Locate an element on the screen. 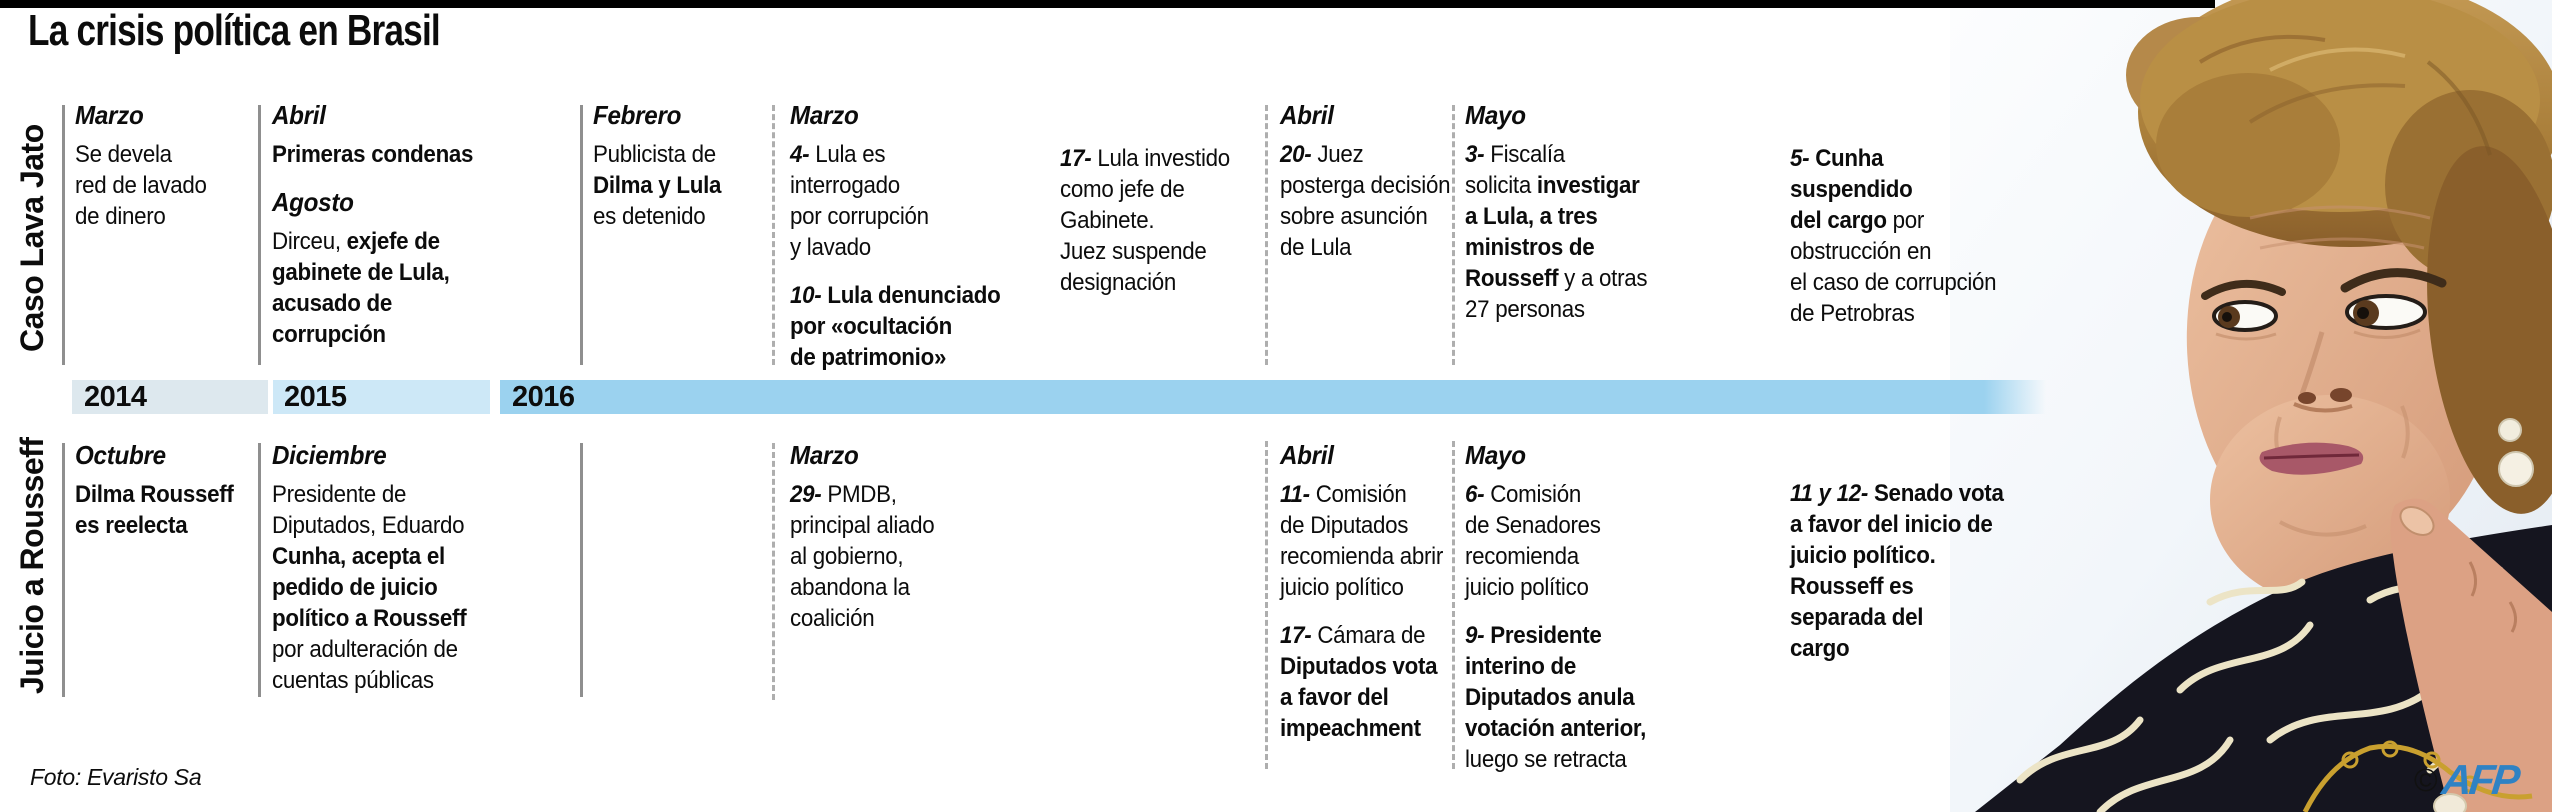  photo-credit: Foto: Evaristo Sa is located at coordinates (116, 777).